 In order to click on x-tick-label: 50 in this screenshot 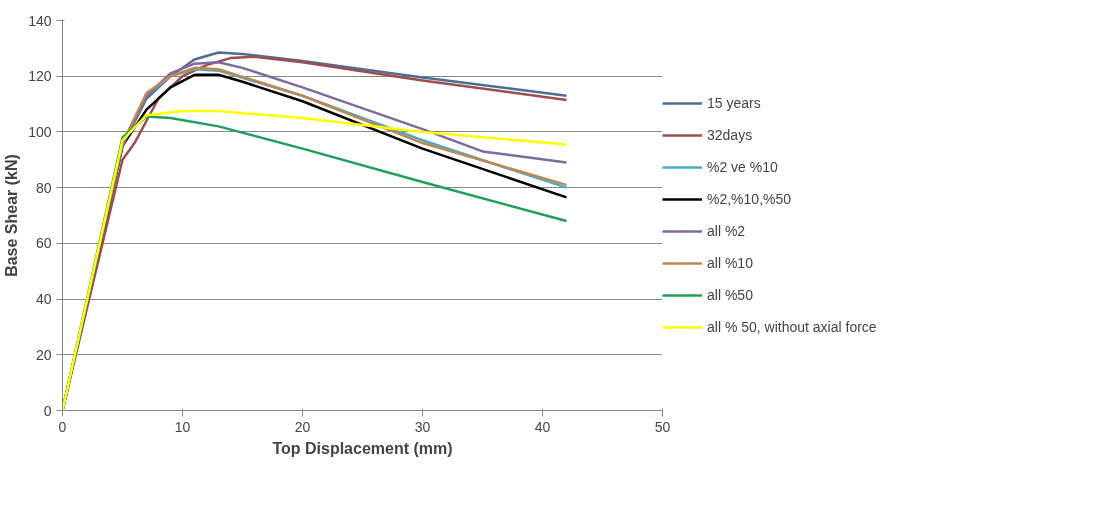, I will do `click(662, 426)`.